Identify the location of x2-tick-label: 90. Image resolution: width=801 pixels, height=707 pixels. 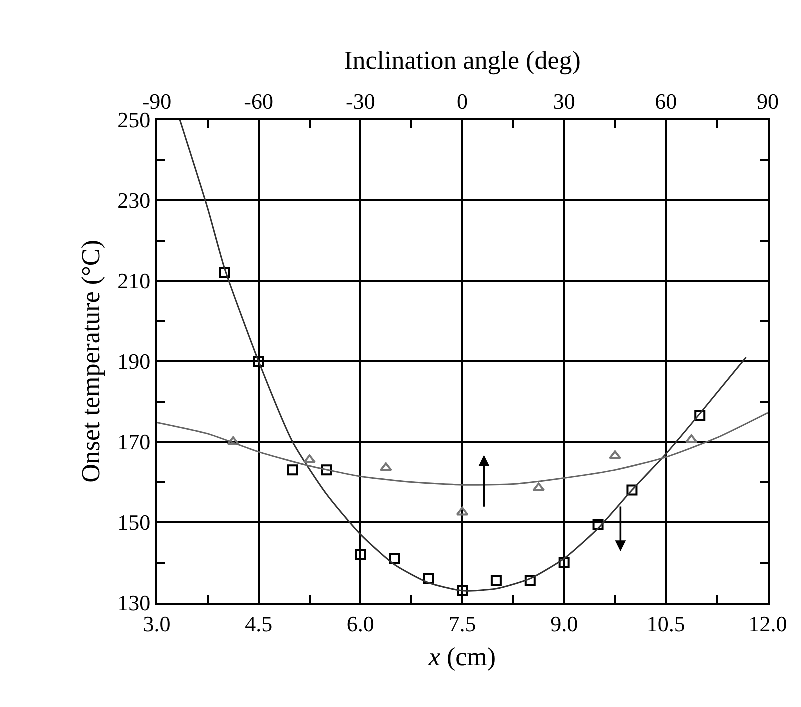
(768, 101).